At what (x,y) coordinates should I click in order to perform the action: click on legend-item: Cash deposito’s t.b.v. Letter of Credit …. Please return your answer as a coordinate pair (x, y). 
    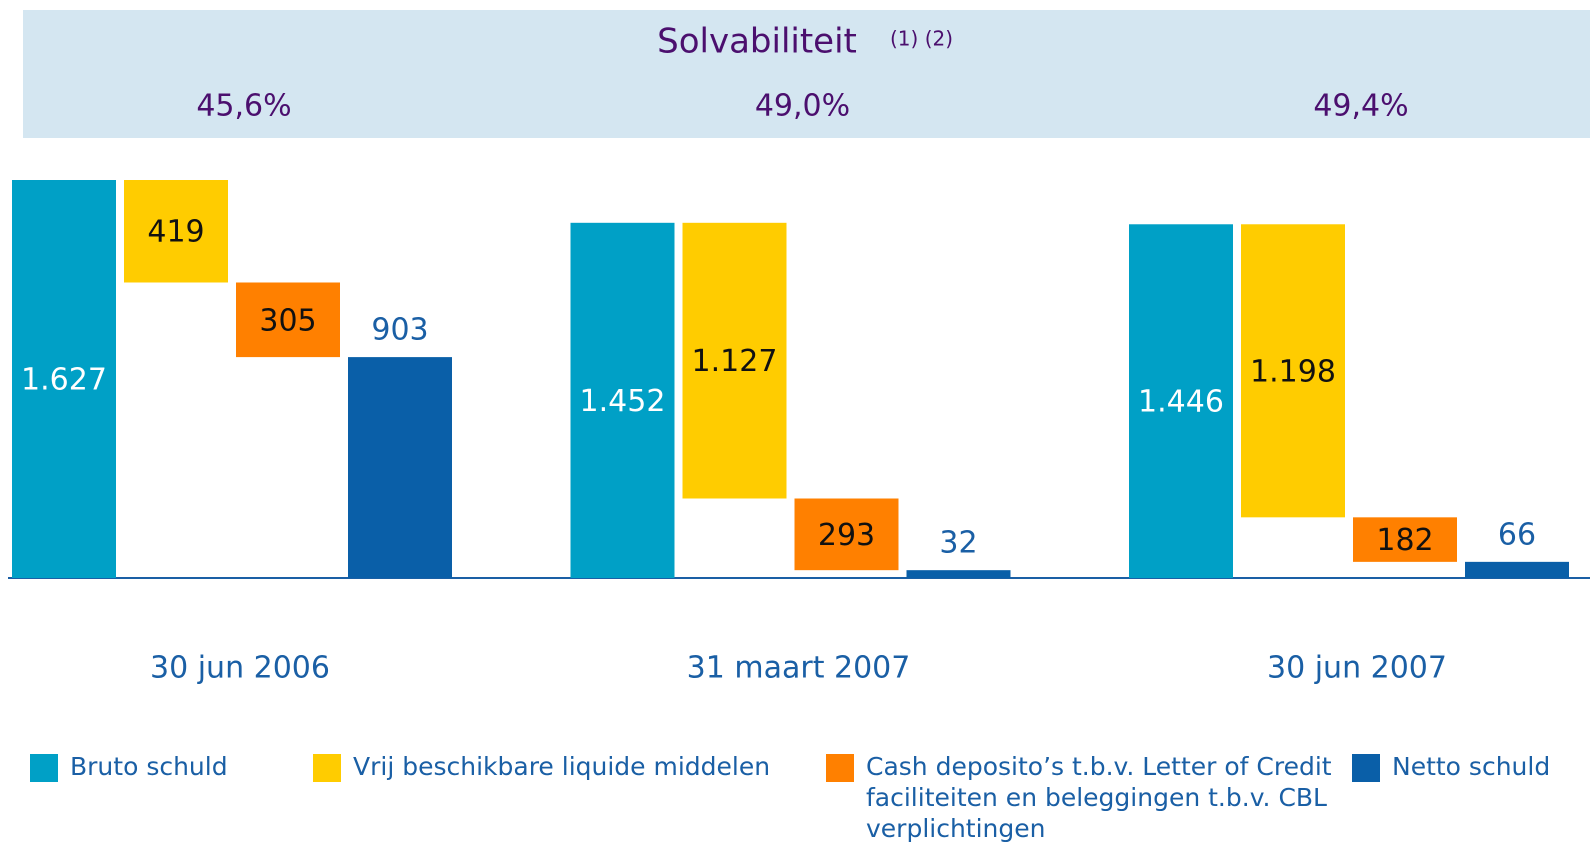
    Looking at the image, I should click on (1081, 798).